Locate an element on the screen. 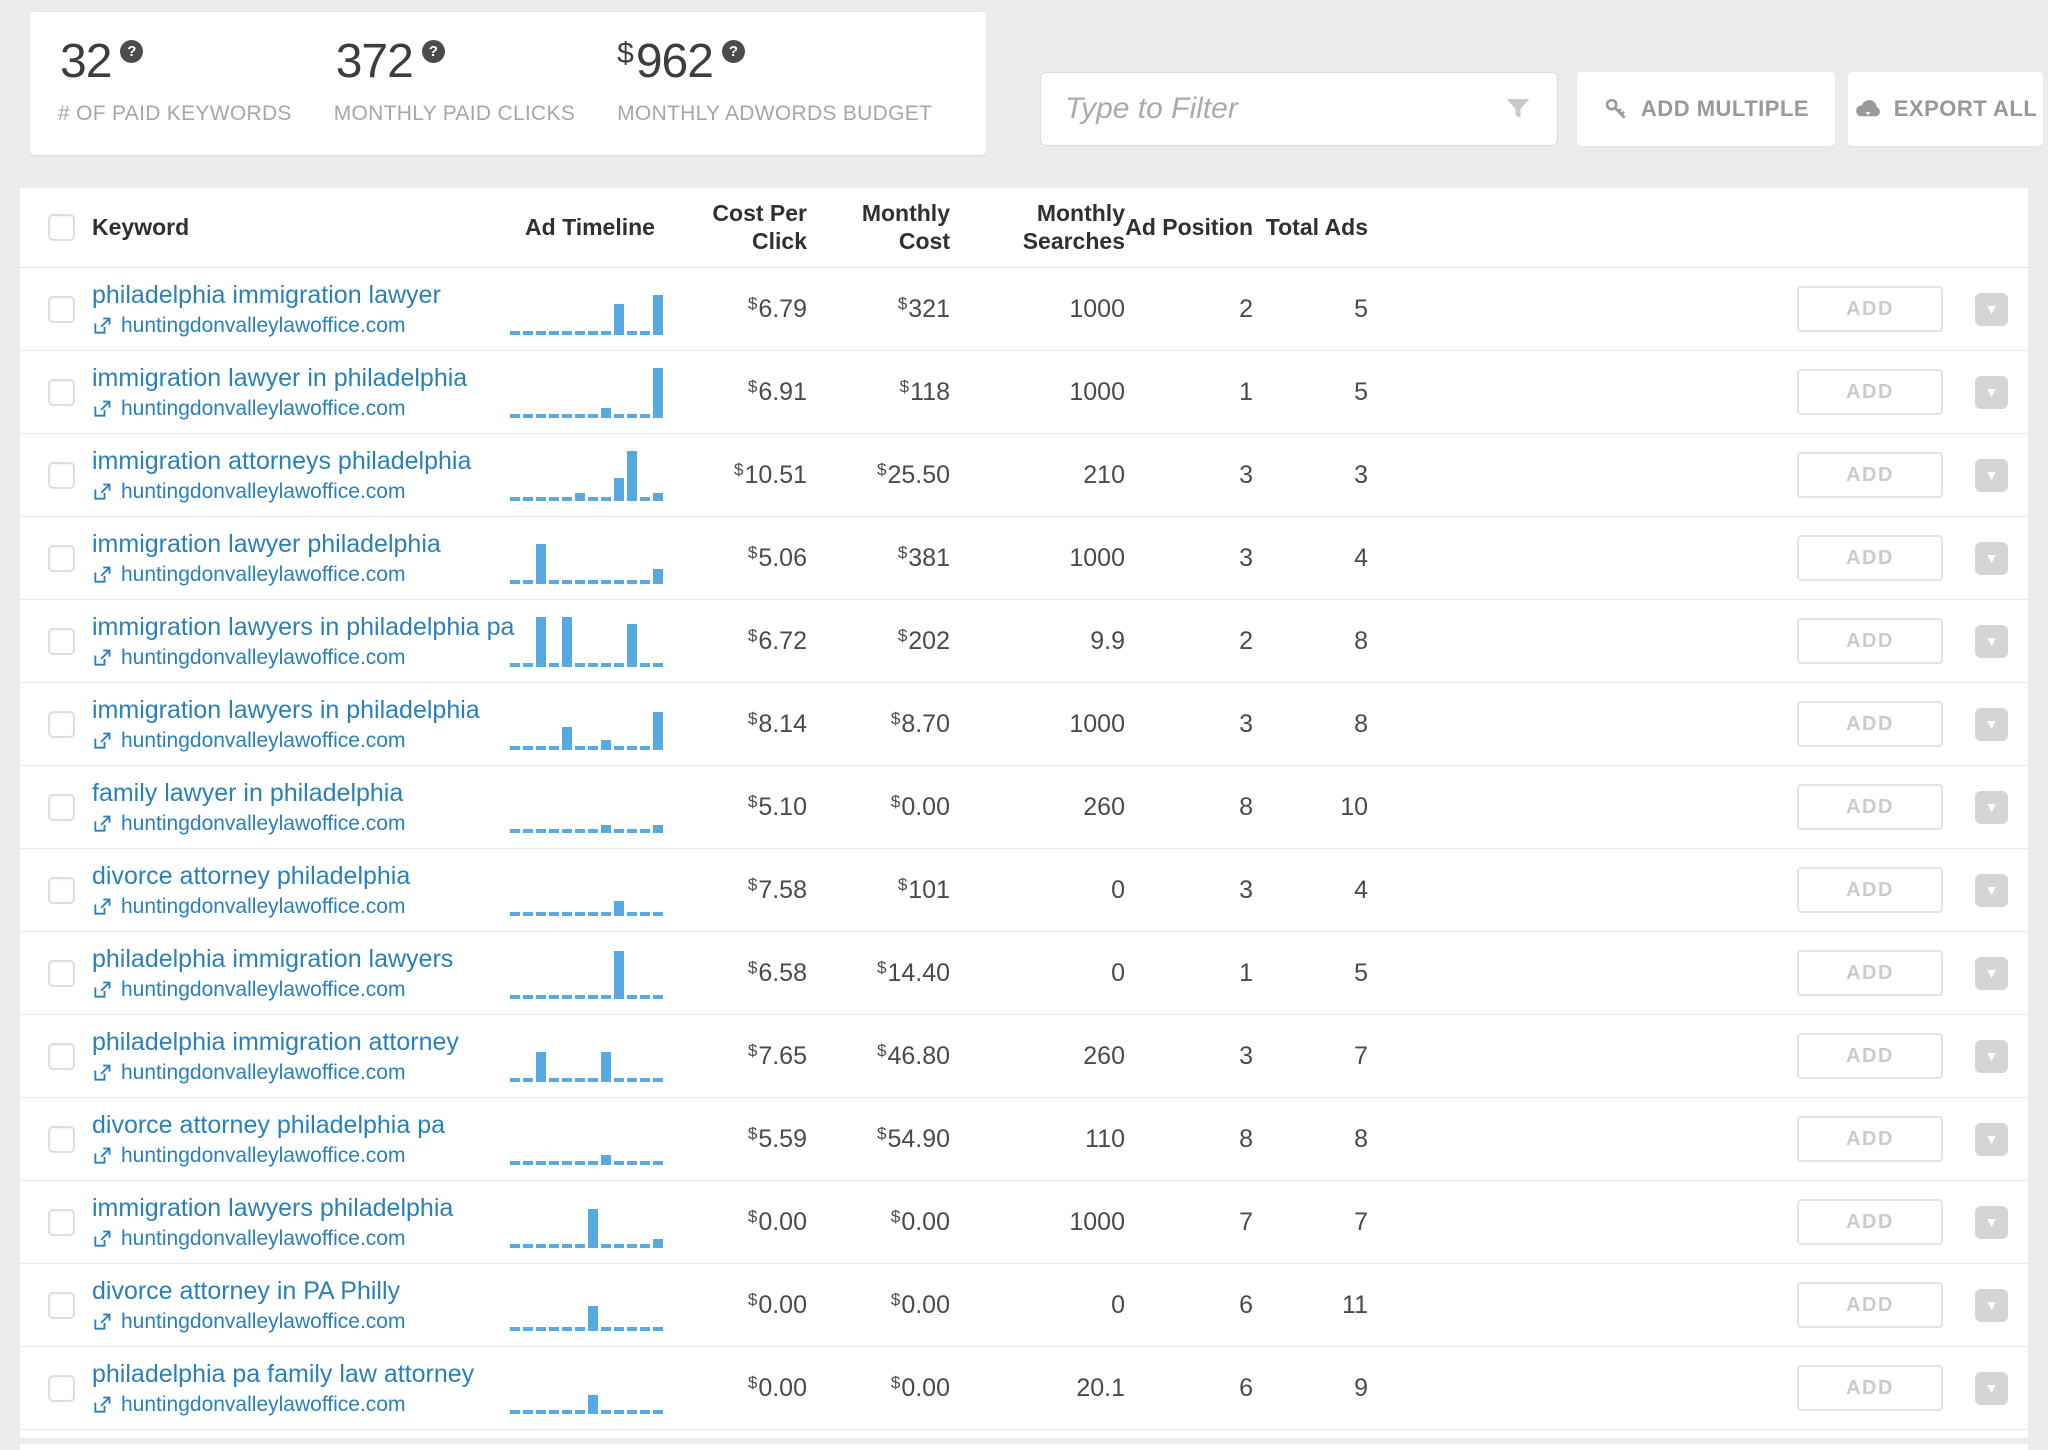 This screenshot has width=2048, height=1450. header-cell-total-ads: Total Ads is located at coordinates (1316, 226).